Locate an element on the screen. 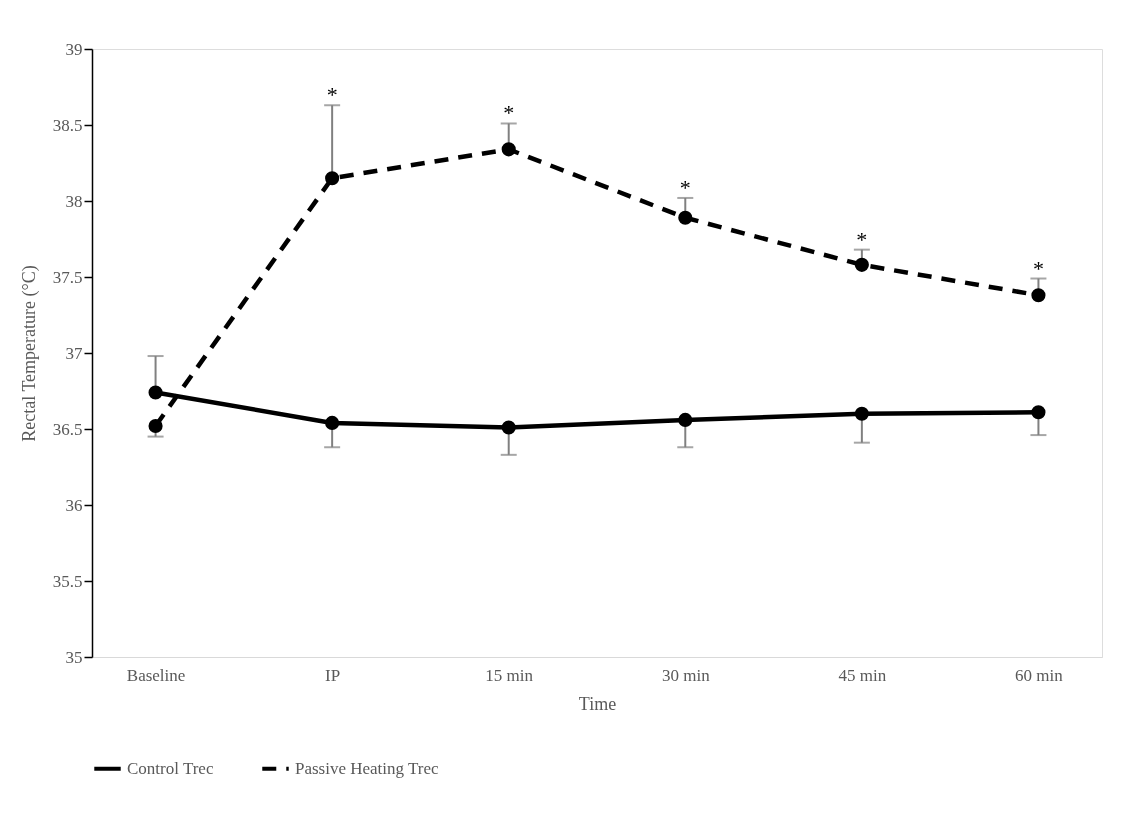 The width and height of the screenshot is (1145, 839). y-tick-label: 35 is located at coordinates (74, 657).